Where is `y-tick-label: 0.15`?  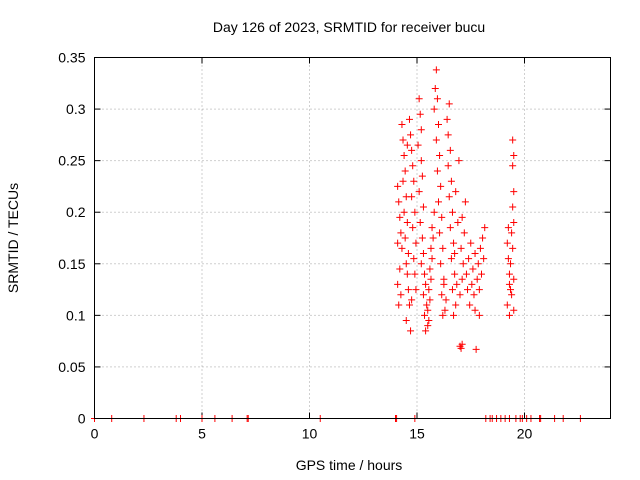 y-tick-label: 0.15 is located at coordinates (71, 264).